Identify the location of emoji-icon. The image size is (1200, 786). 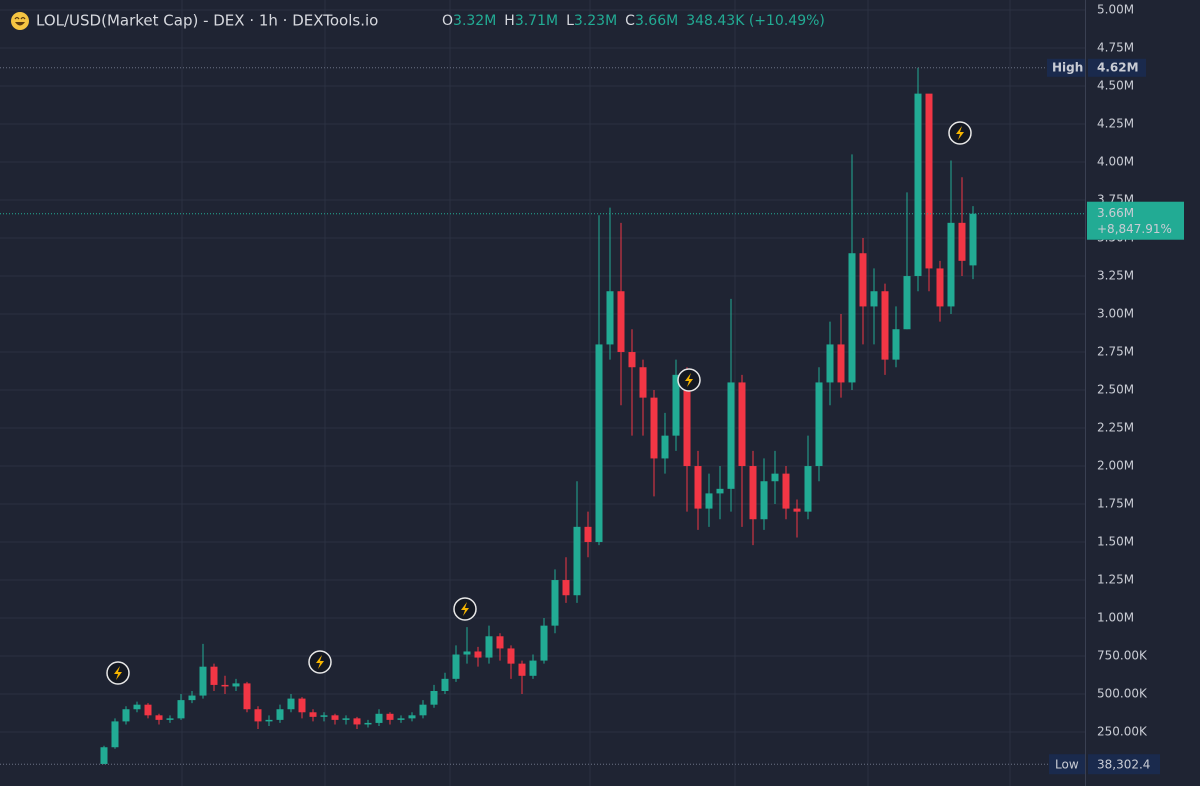
(20, 21).